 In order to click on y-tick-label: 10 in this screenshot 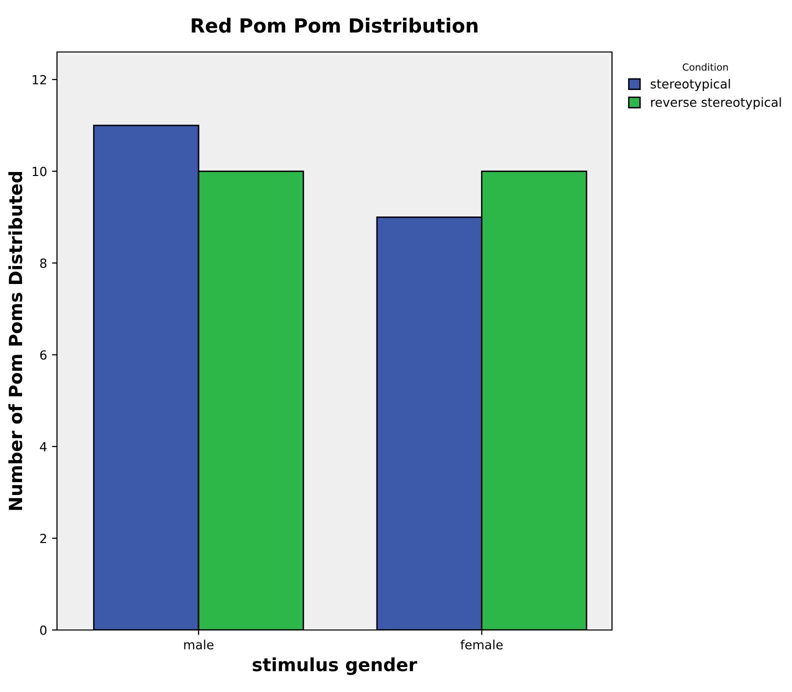, I will do `click(39, 171)`.